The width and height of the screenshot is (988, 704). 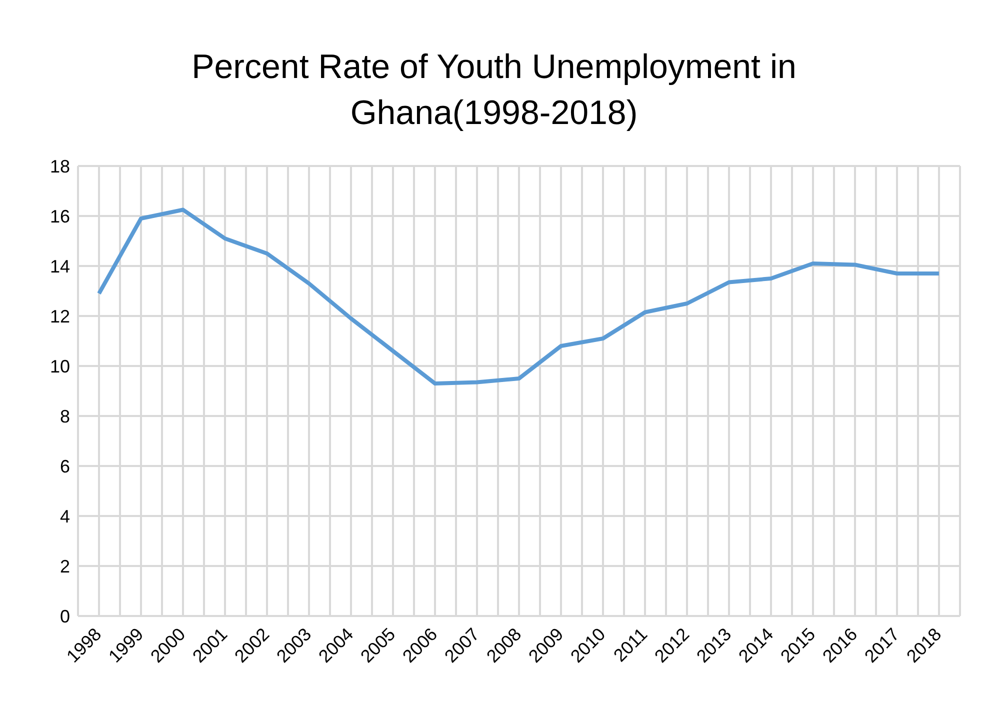 What do you see at coordinates (65, 416) in the screenshot?
I see `y-tick-label: 8` at bounding box center [65, 416].